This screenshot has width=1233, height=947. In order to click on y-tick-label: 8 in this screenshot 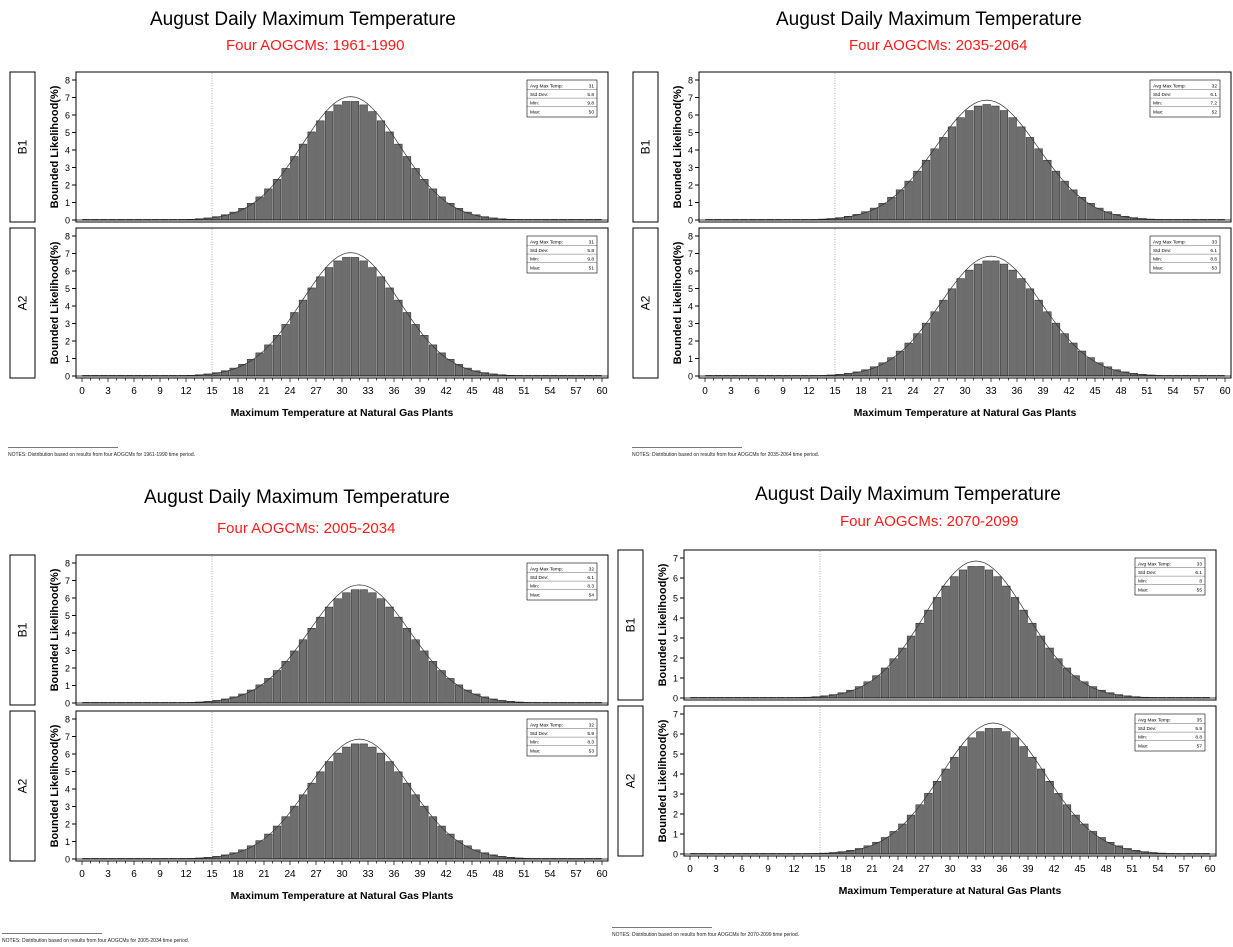, I will do `click(67, 564)`.